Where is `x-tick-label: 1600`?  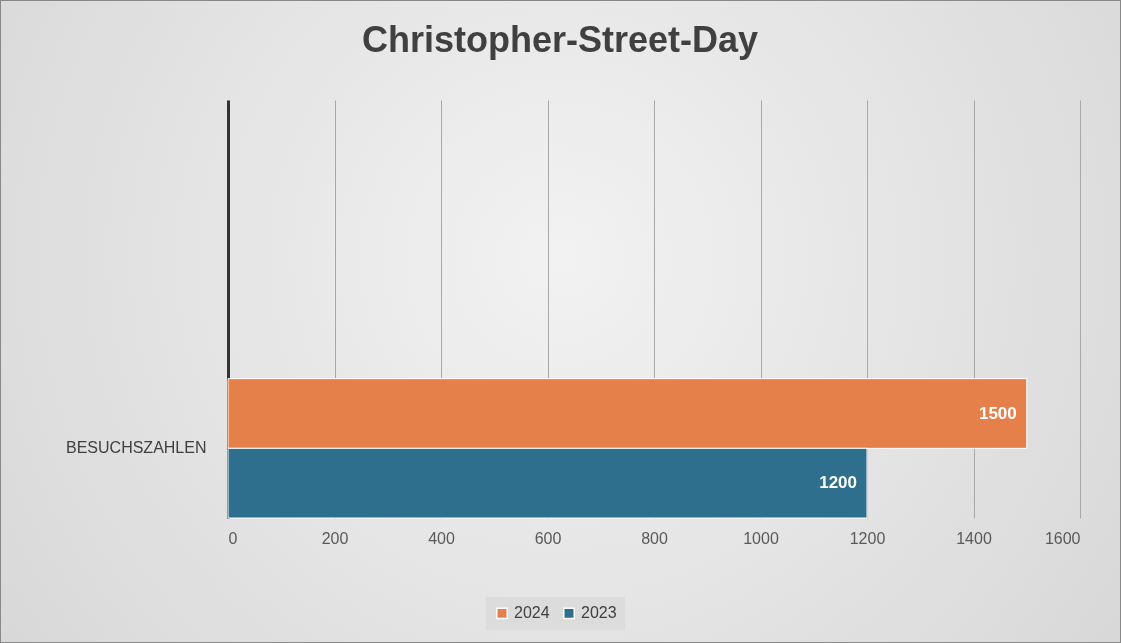 x-tick-label: 1600 is located at coordinates (1062, 538).